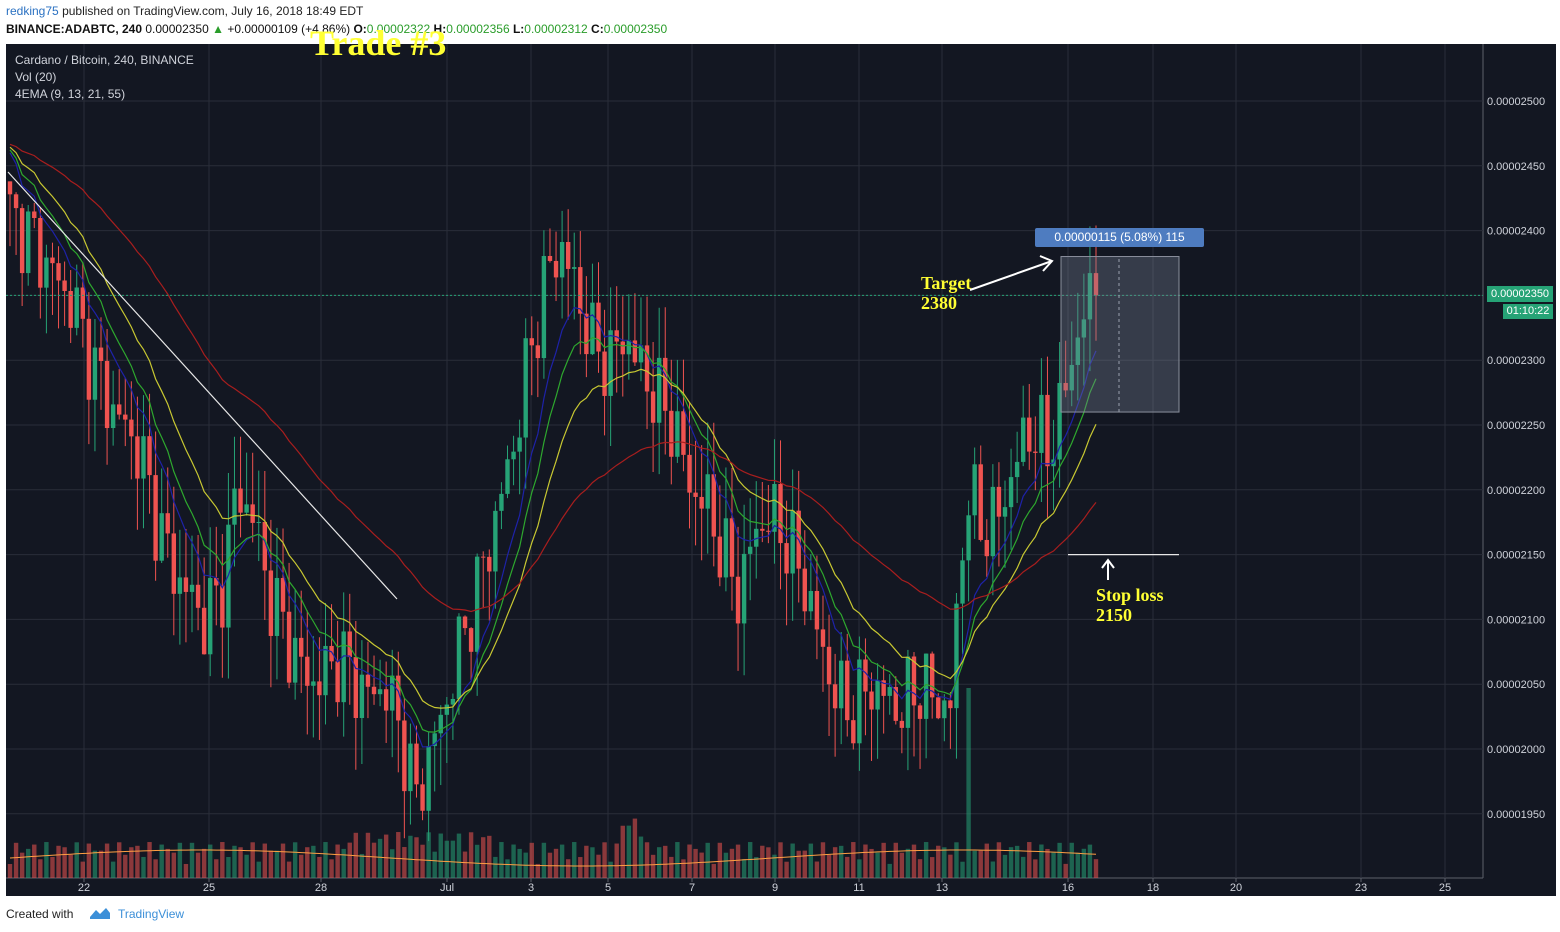 This screenshot has width=1560, height=932. I want to click on y-tick-label: 0.00002050, so click(1516, 685).